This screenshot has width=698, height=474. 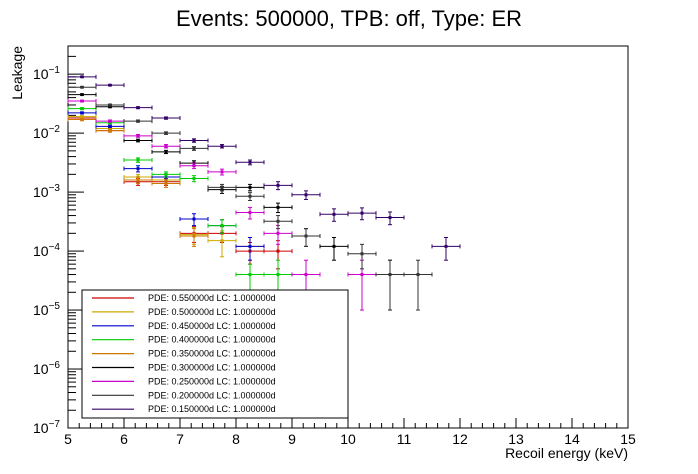 I want to click on legend-label: PDE: 0.250000d LC: 1.000000d, so click(x=212, y=381).